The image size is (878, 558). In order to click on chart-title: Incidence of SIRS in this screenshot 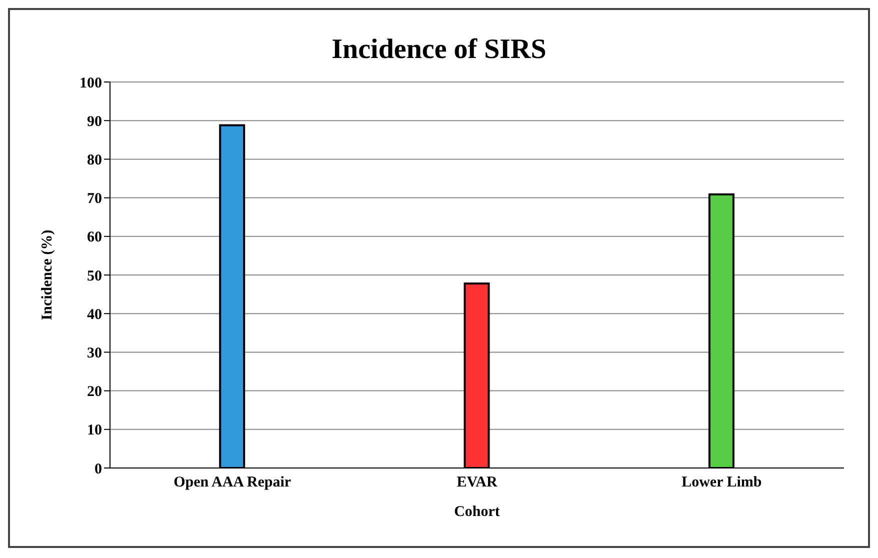, I will do `click(439, 50)`.